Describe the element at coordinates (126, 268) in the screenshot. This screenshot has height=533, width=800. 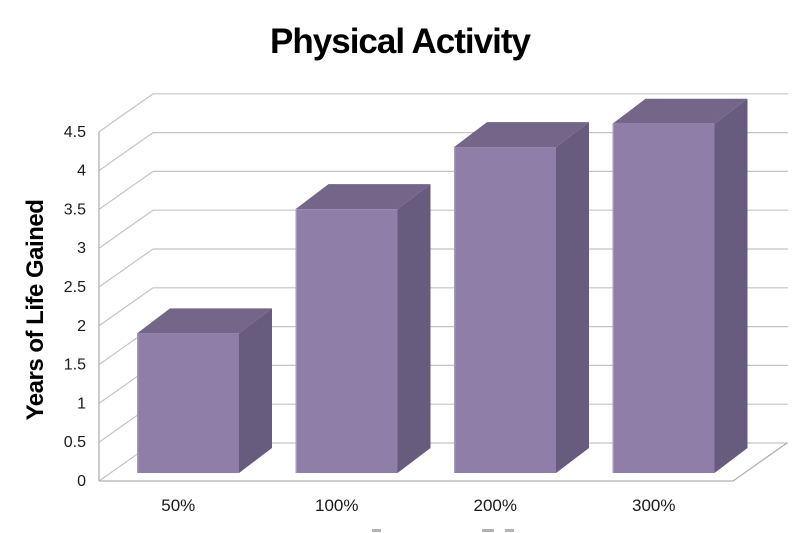
I see `gridline-depth-2.5` at that location.